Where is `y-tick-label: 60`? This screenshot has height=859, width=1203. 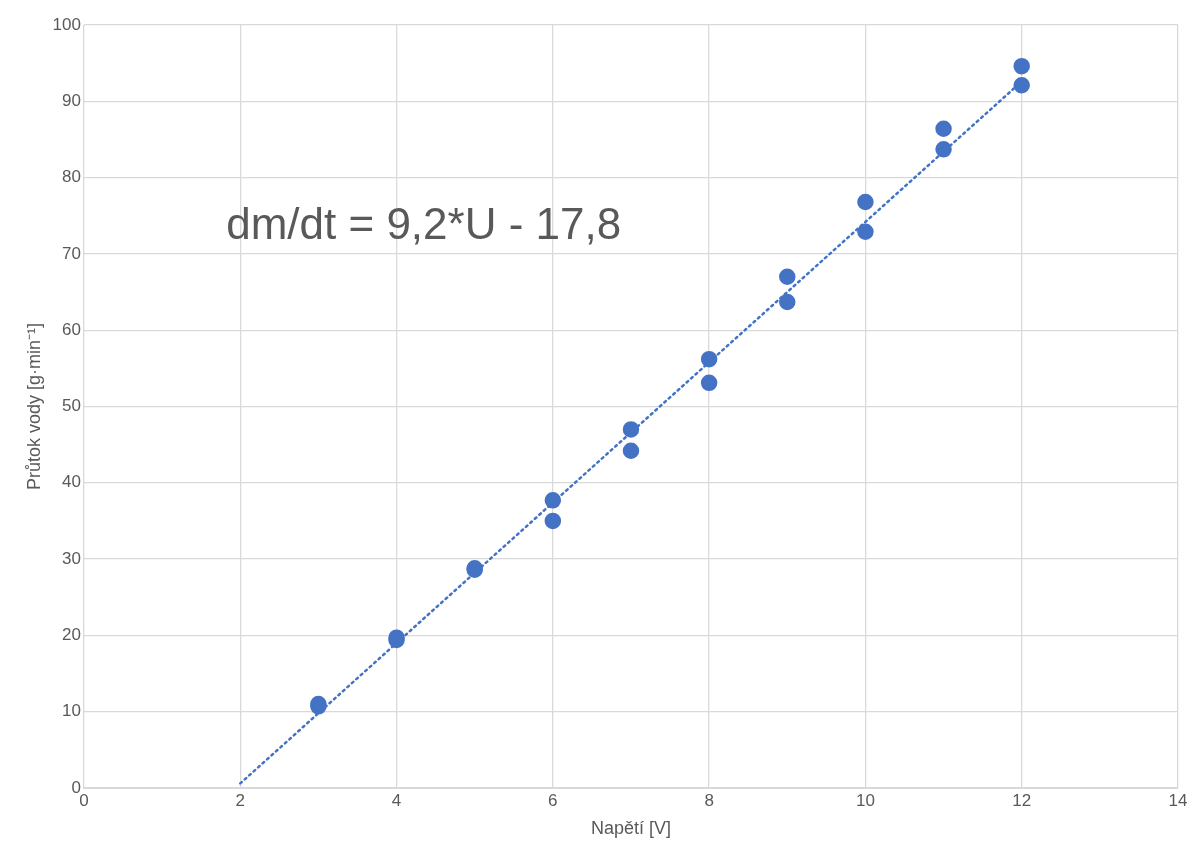
y-tick-label: 60 is located at coordinates (71, 329).